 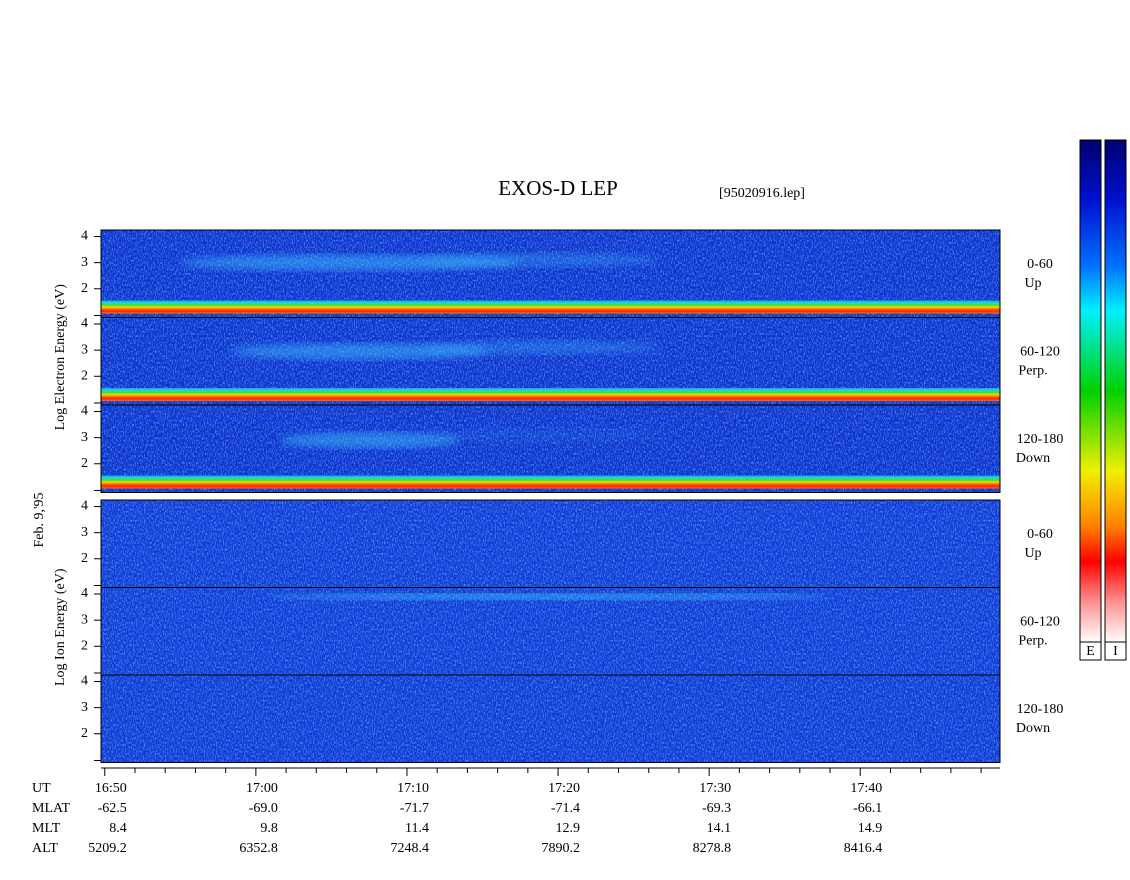 What do you see at coordinates (51, 808) in the screenshot?
I see `ephemeris-label: MLAT` at bounding box center [51, 808].